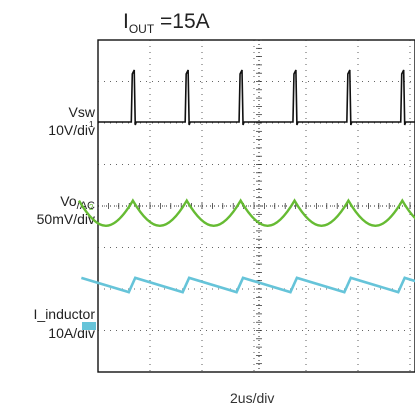  What do you see at coordinates (89, 326) in the screenshot?
I see `marker-inductor-current` at bounding box center [89, 326].